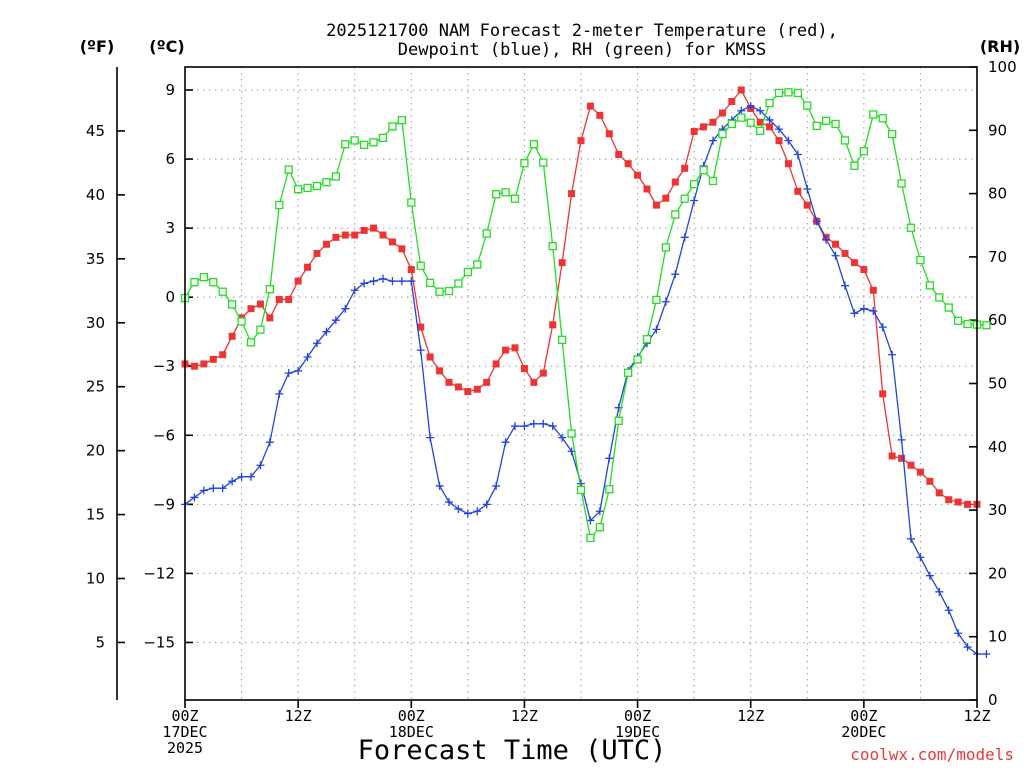 The width and height of the screenshot is (1024, 768). Describe the element at coordinates (750, 716) in the screenshot. I see `time-tick-label: 12Z` at that location.